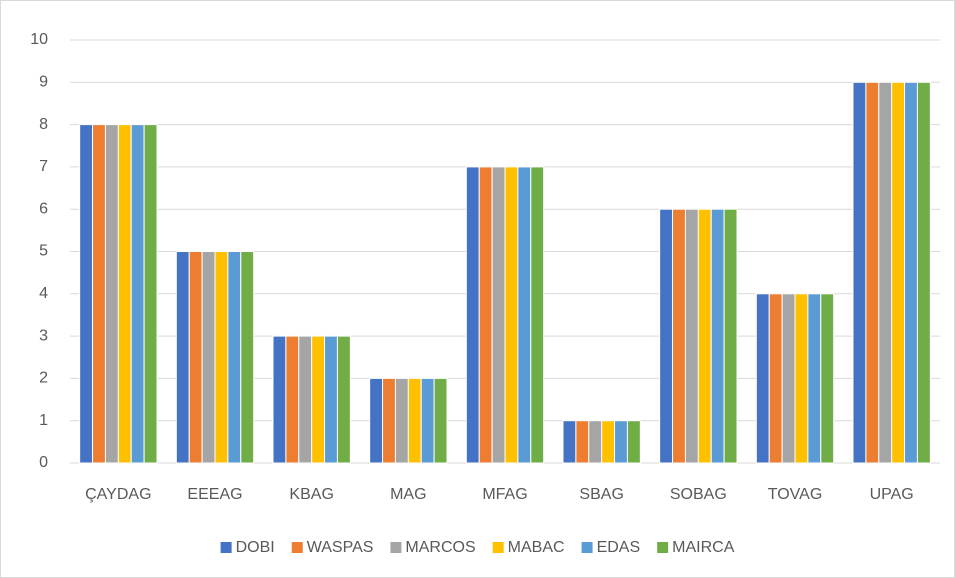 Image resolution: width=955 pixels, height=578 pixels. Describe the element at coordinates (795, 494) in the screenshot. I see `x-tick-label: TOVAG` at that location.